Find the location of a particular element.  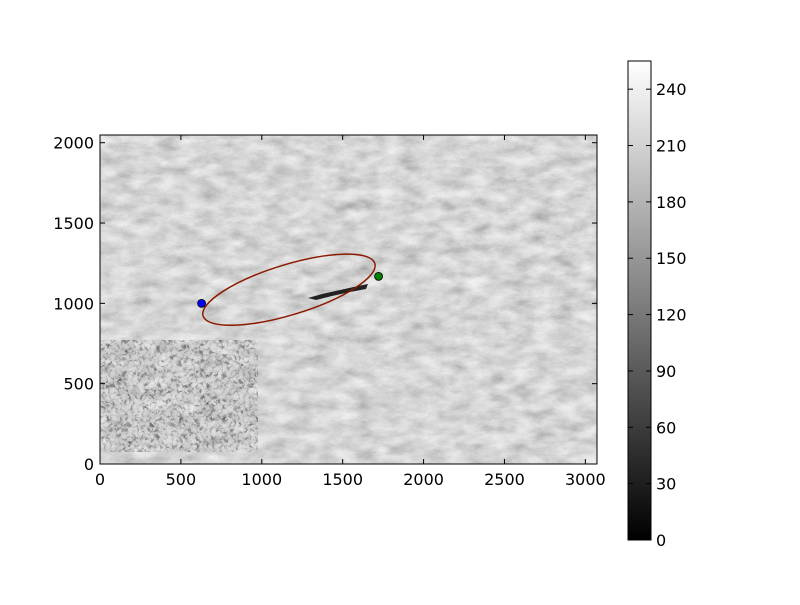

colorbar-tick-label: 60 is located at coordinates (666, 427).